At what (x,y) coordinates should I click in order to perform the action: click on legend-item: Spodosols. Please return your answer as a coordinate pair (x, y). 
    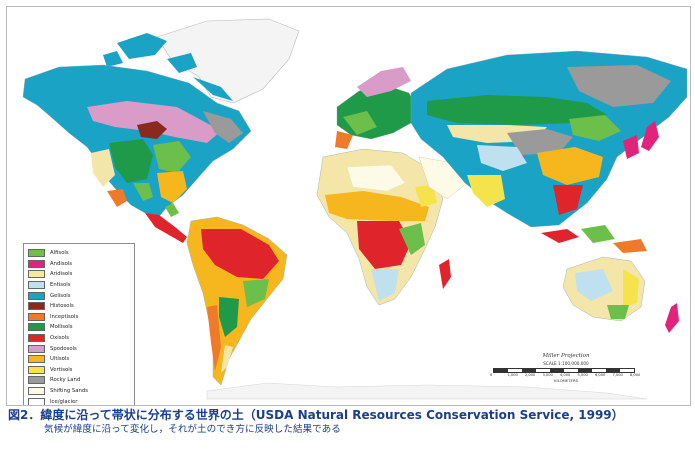
    Looking at the image, I should click on (79, 348).